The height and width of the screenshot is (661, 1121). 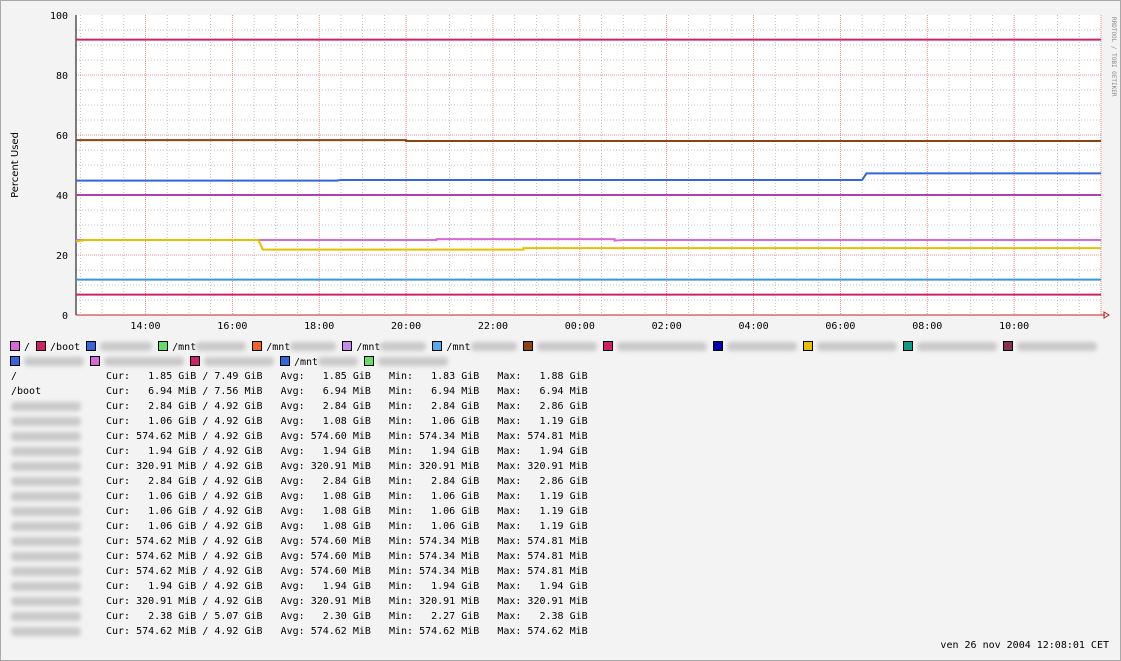 I want to click on x-tick-label: 10:00, so click(x=1014, y=326).